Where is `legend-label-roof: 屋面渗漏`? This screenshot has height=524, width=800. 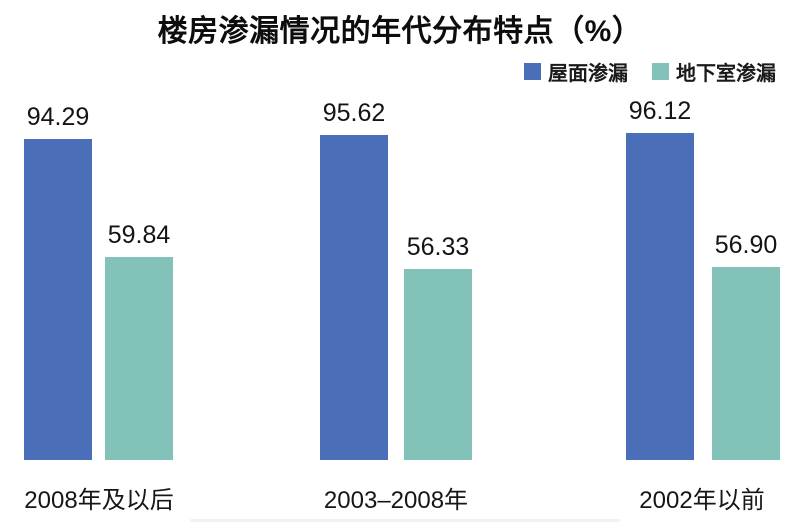
legend-label-roof: 屋面渗漏 is located at coordinates (588, 74).